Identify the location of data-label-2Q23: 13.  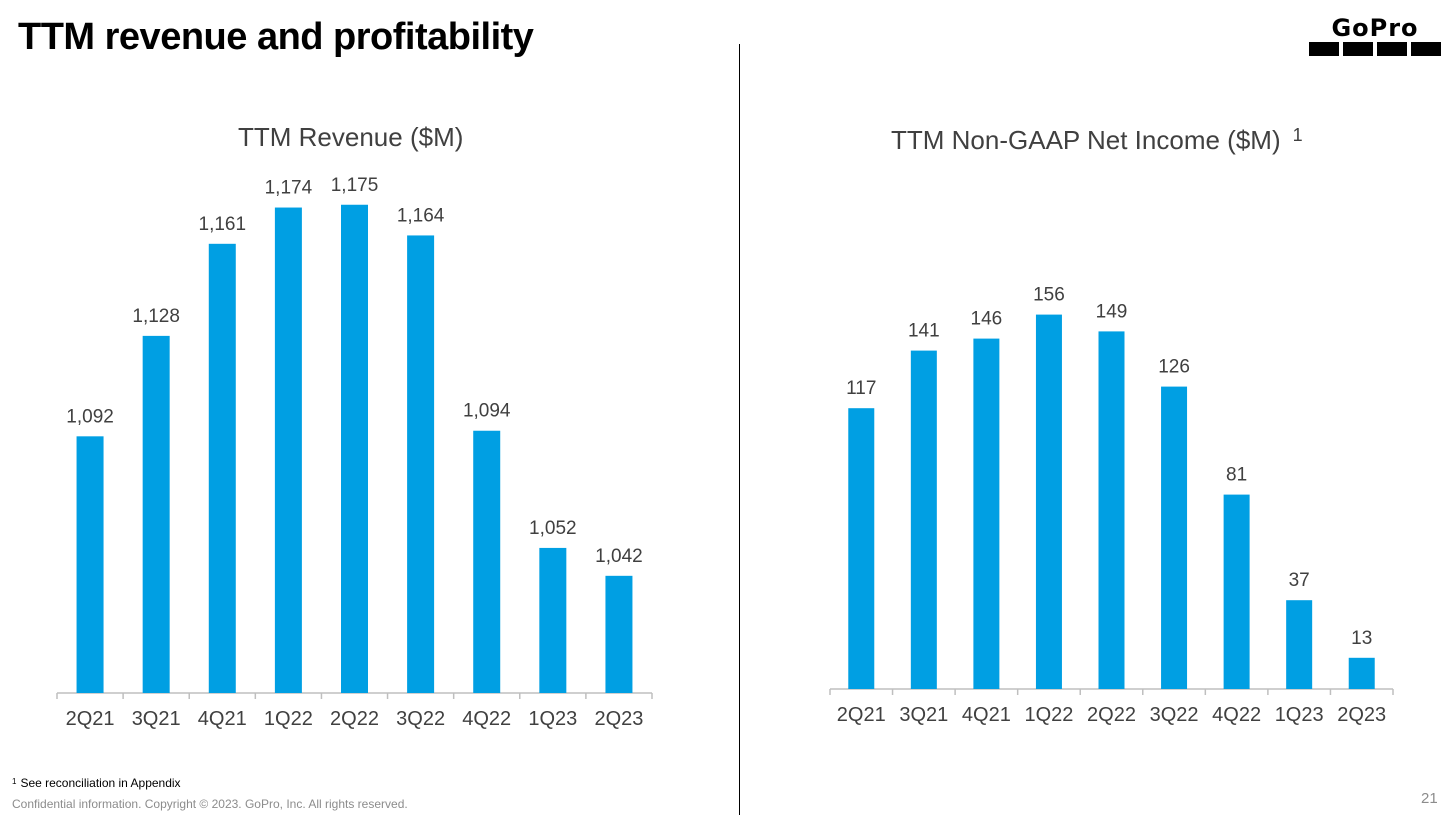
(1361, 638).